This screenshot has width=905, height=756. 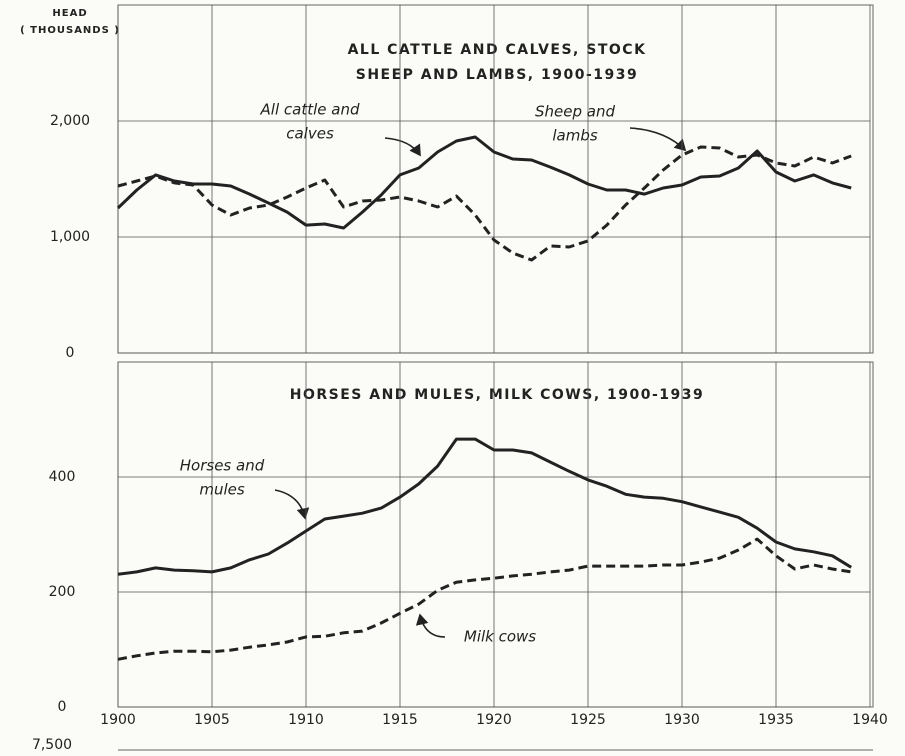 What do you see at coordinates (494, 720) in the screenshot?
I see `x-tick-label: 1920` at bounding box center [494, 720].